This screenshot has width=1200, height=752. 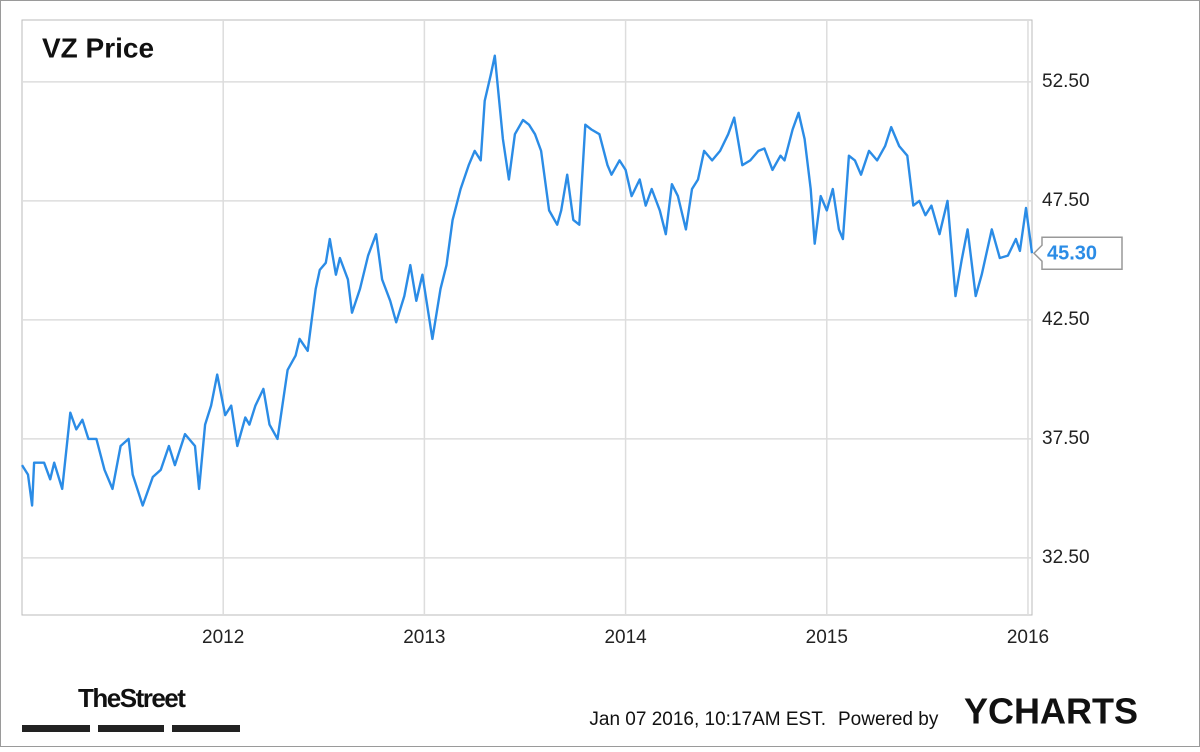 What do you see at coordinates (625, 637) in the screenshot?
I see `x-tick-label: 2014` at bounding box center [625, 637].